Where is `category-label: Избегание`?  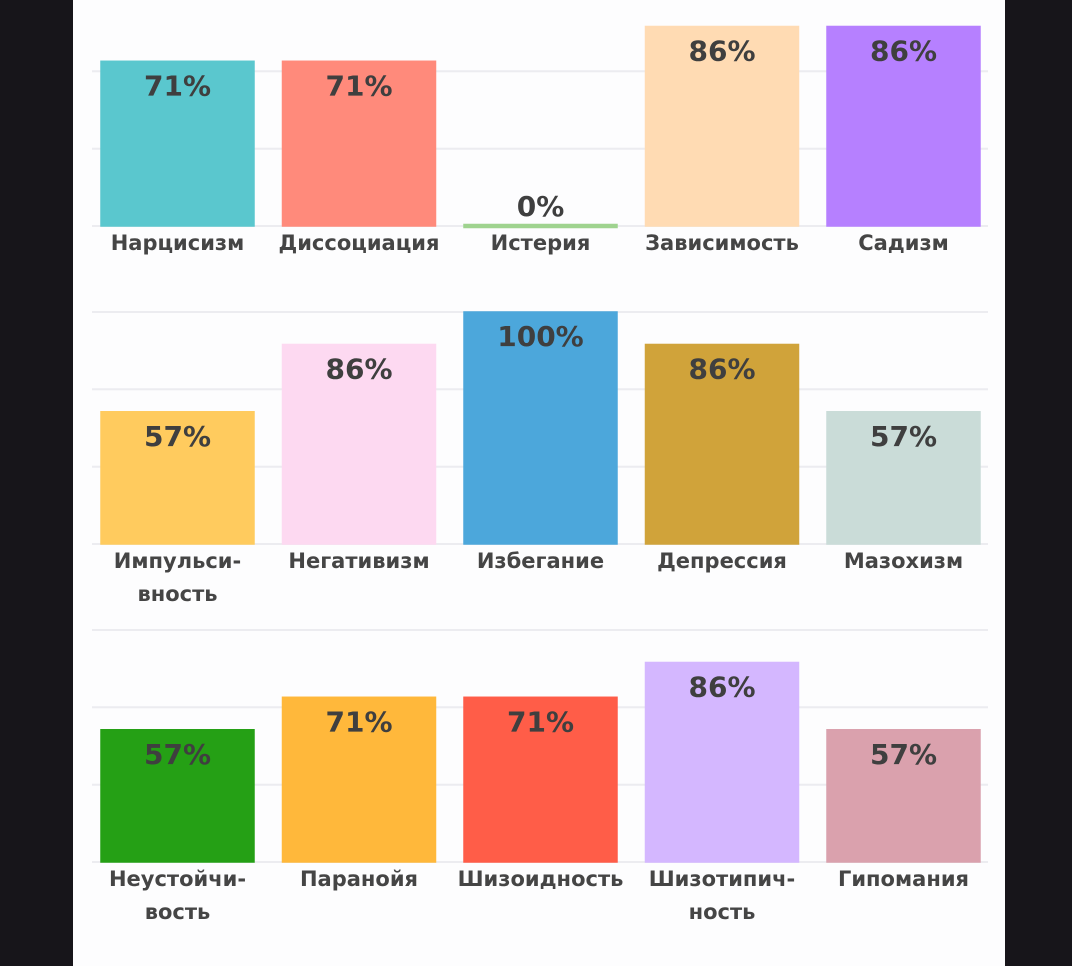 category-label: Избегание is located at coordinates (540, 561).